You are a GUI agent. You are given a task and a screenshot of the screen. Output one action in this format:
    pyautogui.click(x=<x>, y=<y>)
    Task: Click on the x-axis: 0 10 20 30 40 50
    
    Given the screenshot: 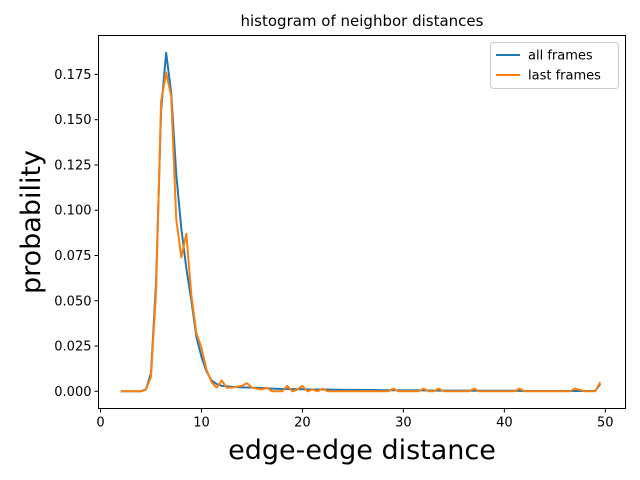 What is the action you would take?
    pyautogui.click(x=355, y=419)
    